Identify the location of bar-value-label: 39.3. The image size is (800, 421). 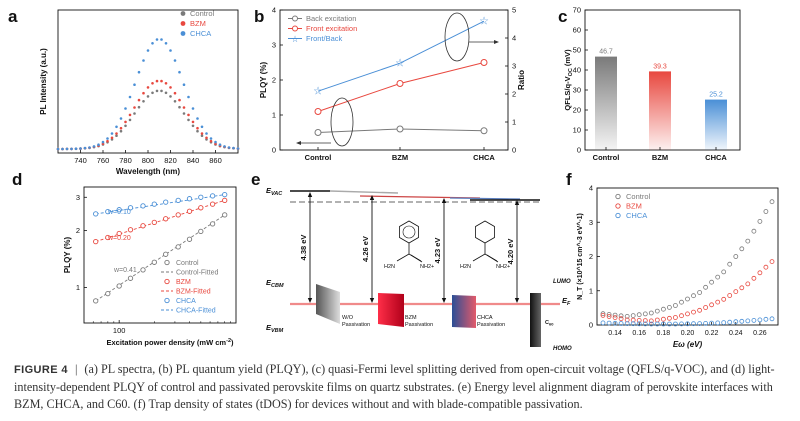
(660, 66).